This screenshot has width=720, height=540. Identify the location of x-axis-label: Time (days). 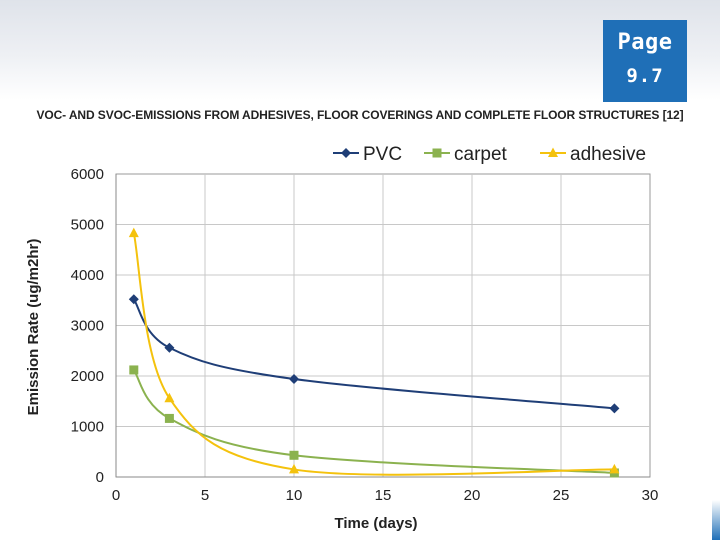
(375, 523).